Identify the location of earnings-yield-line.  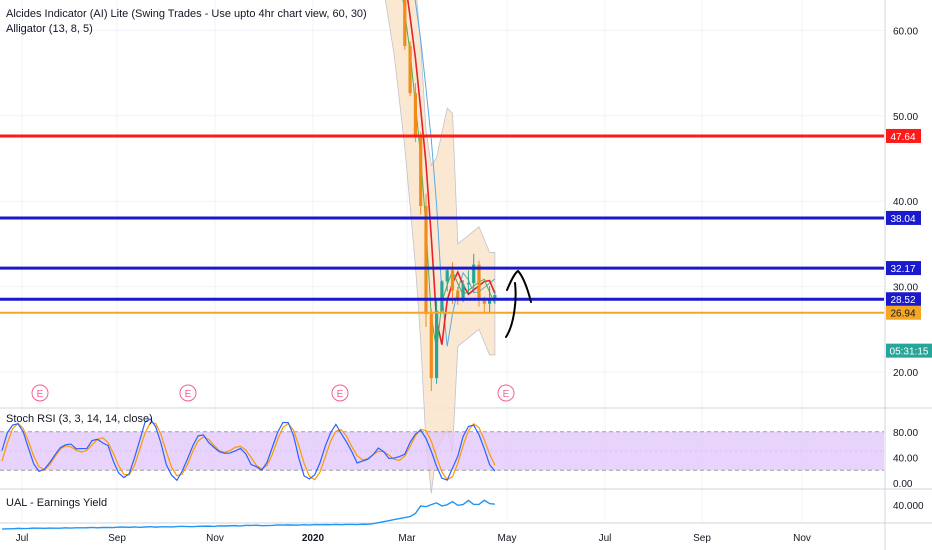
(248, 514).